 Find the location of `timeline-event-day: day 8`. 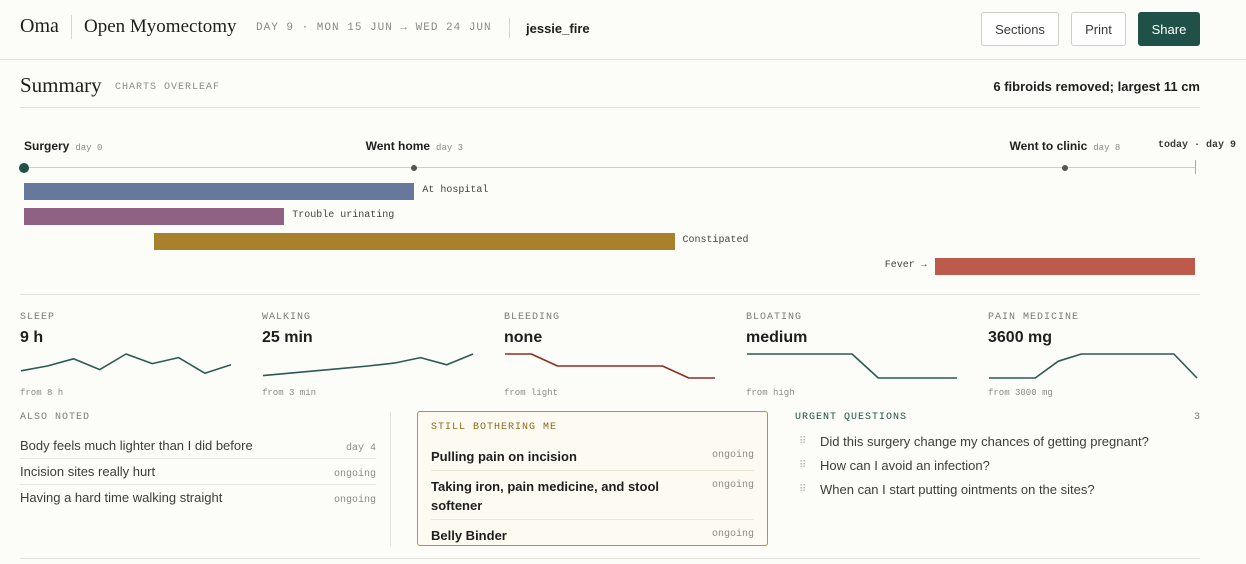

timeline-event-day: day 8 is located at coordinates (1107, 148).